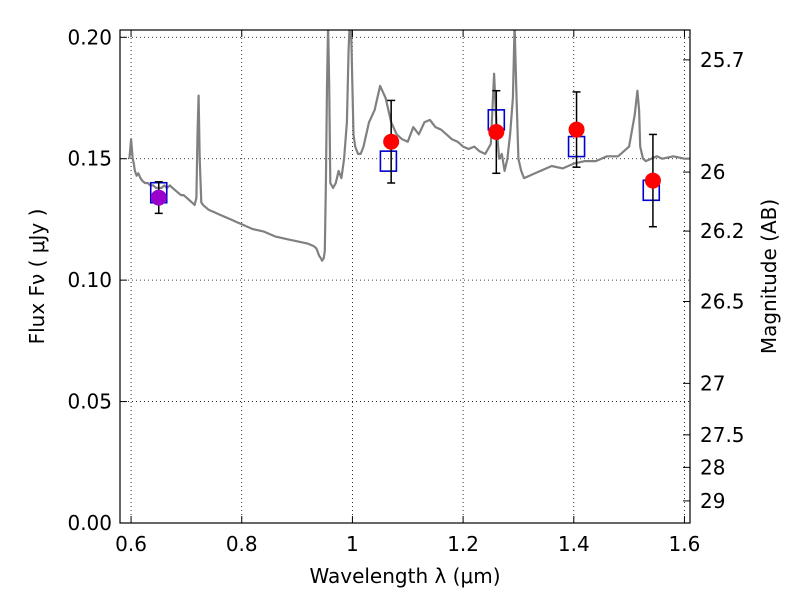  What do you see at coordinates (463, 544) in the screenshot?
I see `x-tick-label: 1.2` at bounding box center [463, 544].